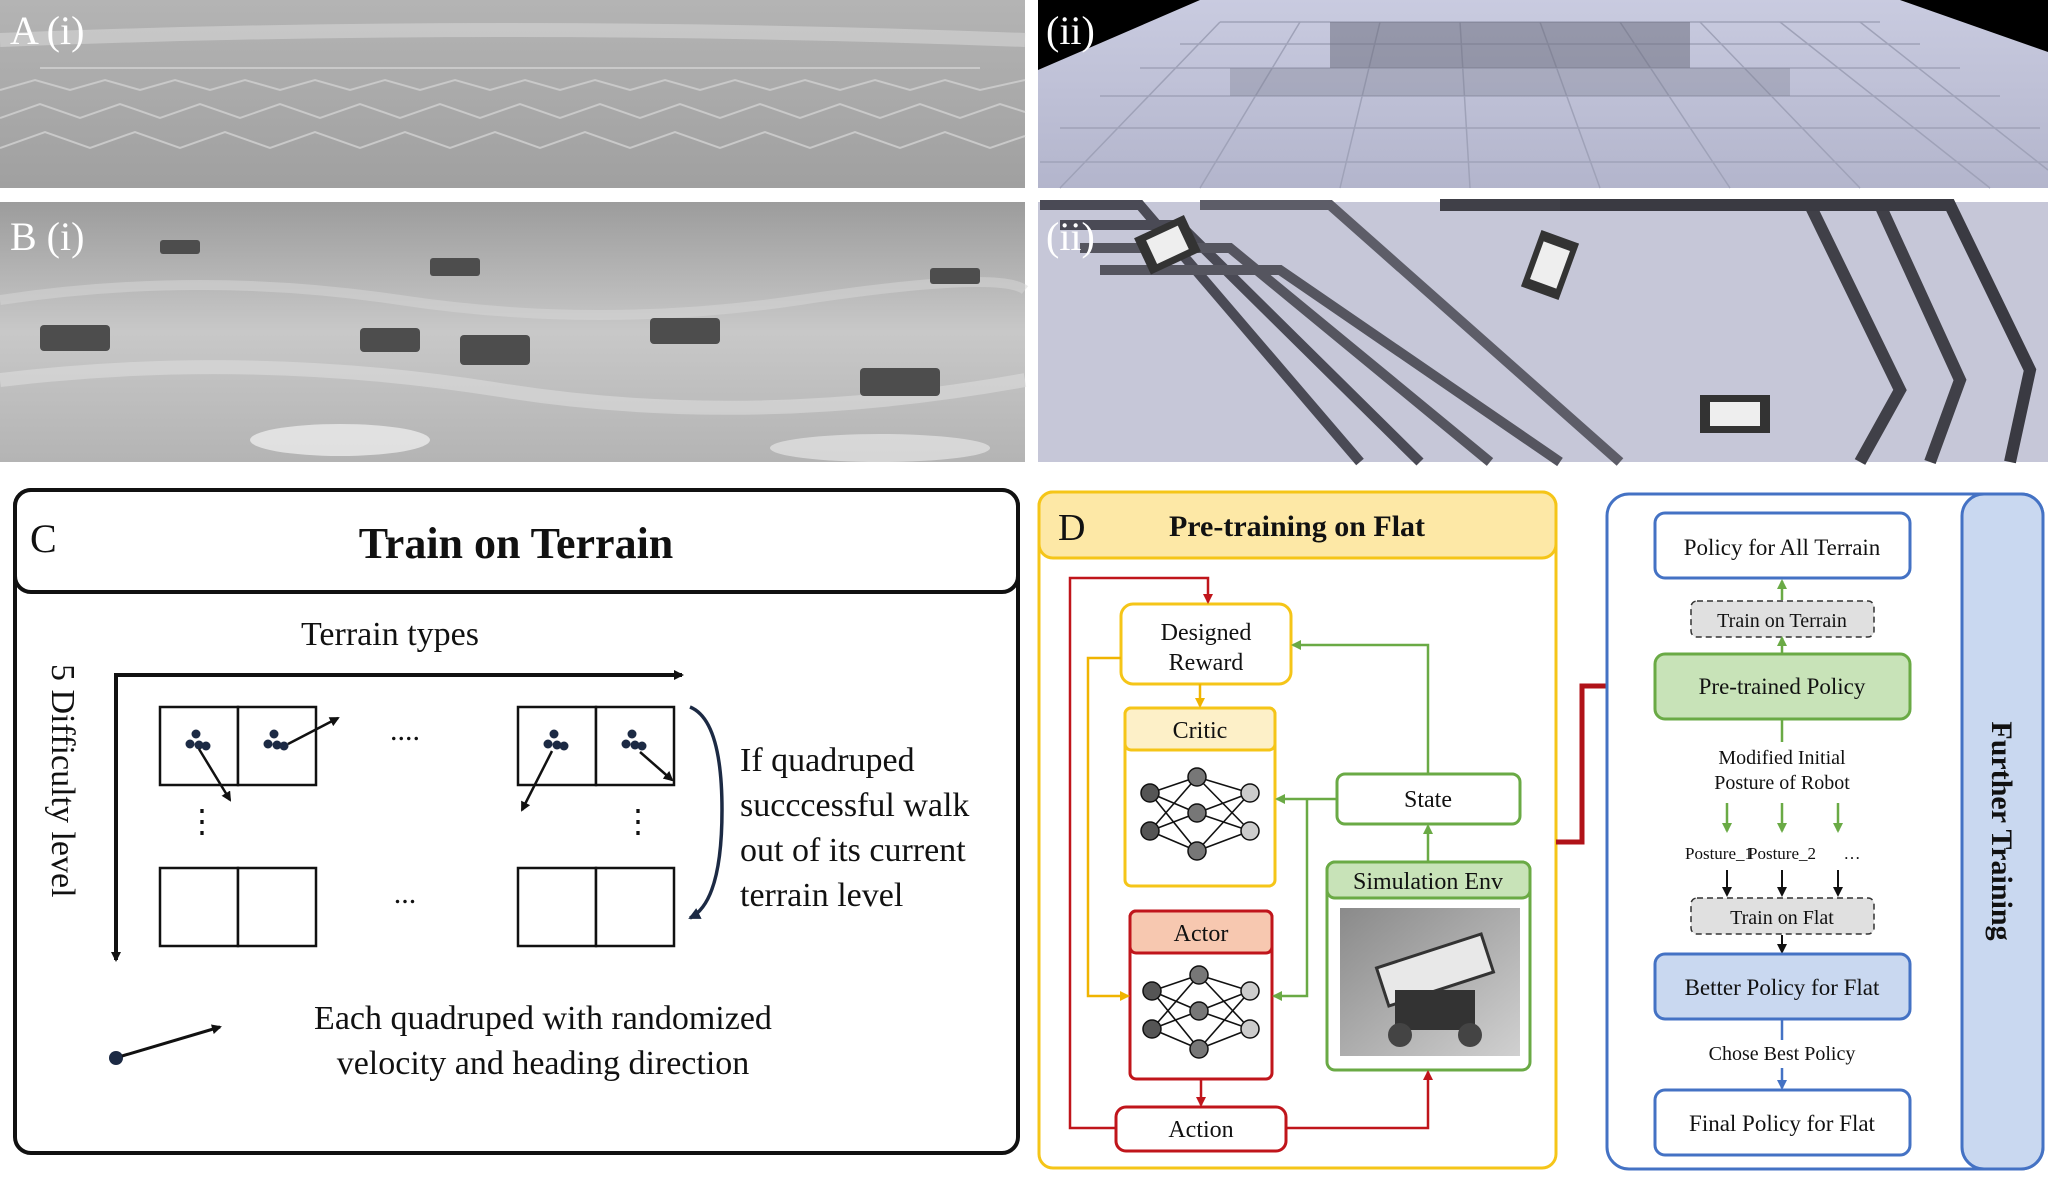  What do you see at coordinates (1206, 633) in the screenshot?
I see `designed-reward-line-1: Designed` at bounding box center [1206, 633].